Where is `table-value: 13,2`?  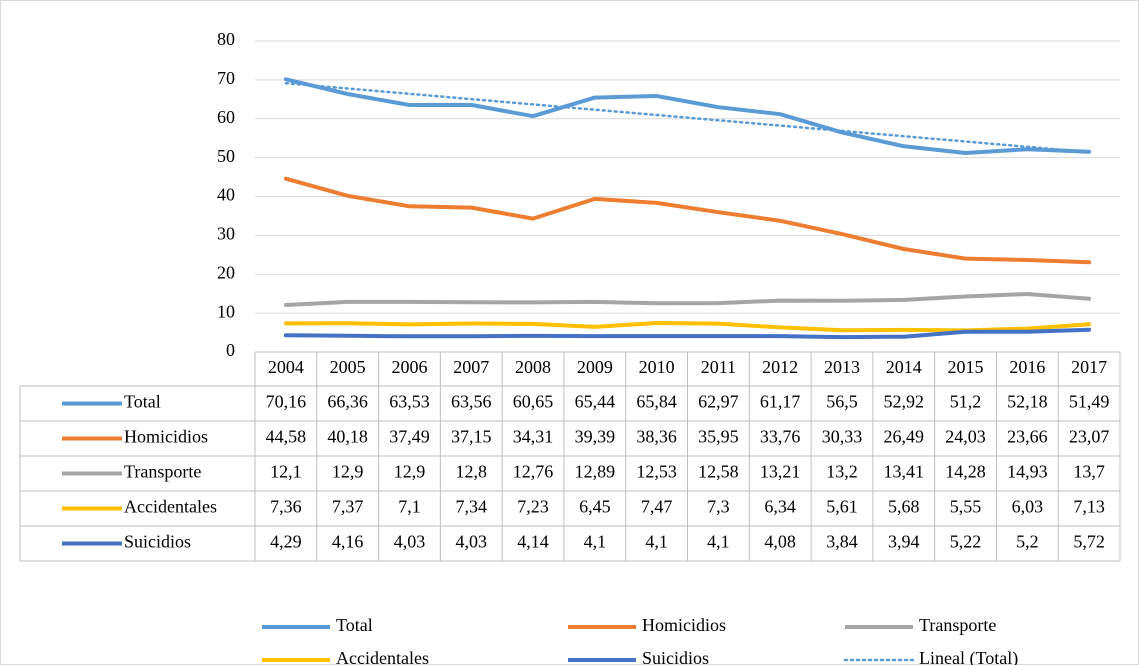 table-value: 13,2 is located at coordinates (842, 472).